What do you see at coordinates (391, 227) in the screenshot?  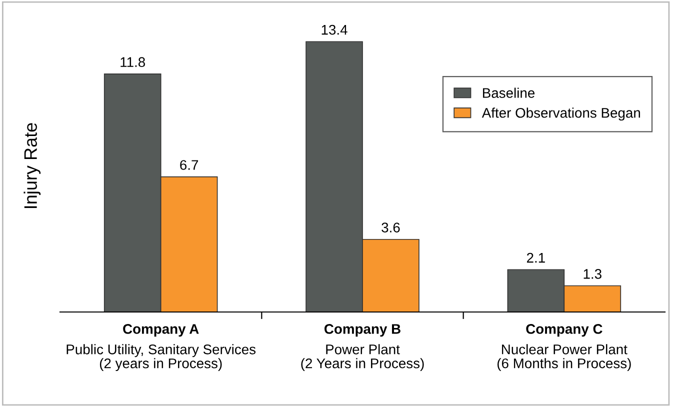 I see `data-label: 3.6` at bounding box center [391, 227].